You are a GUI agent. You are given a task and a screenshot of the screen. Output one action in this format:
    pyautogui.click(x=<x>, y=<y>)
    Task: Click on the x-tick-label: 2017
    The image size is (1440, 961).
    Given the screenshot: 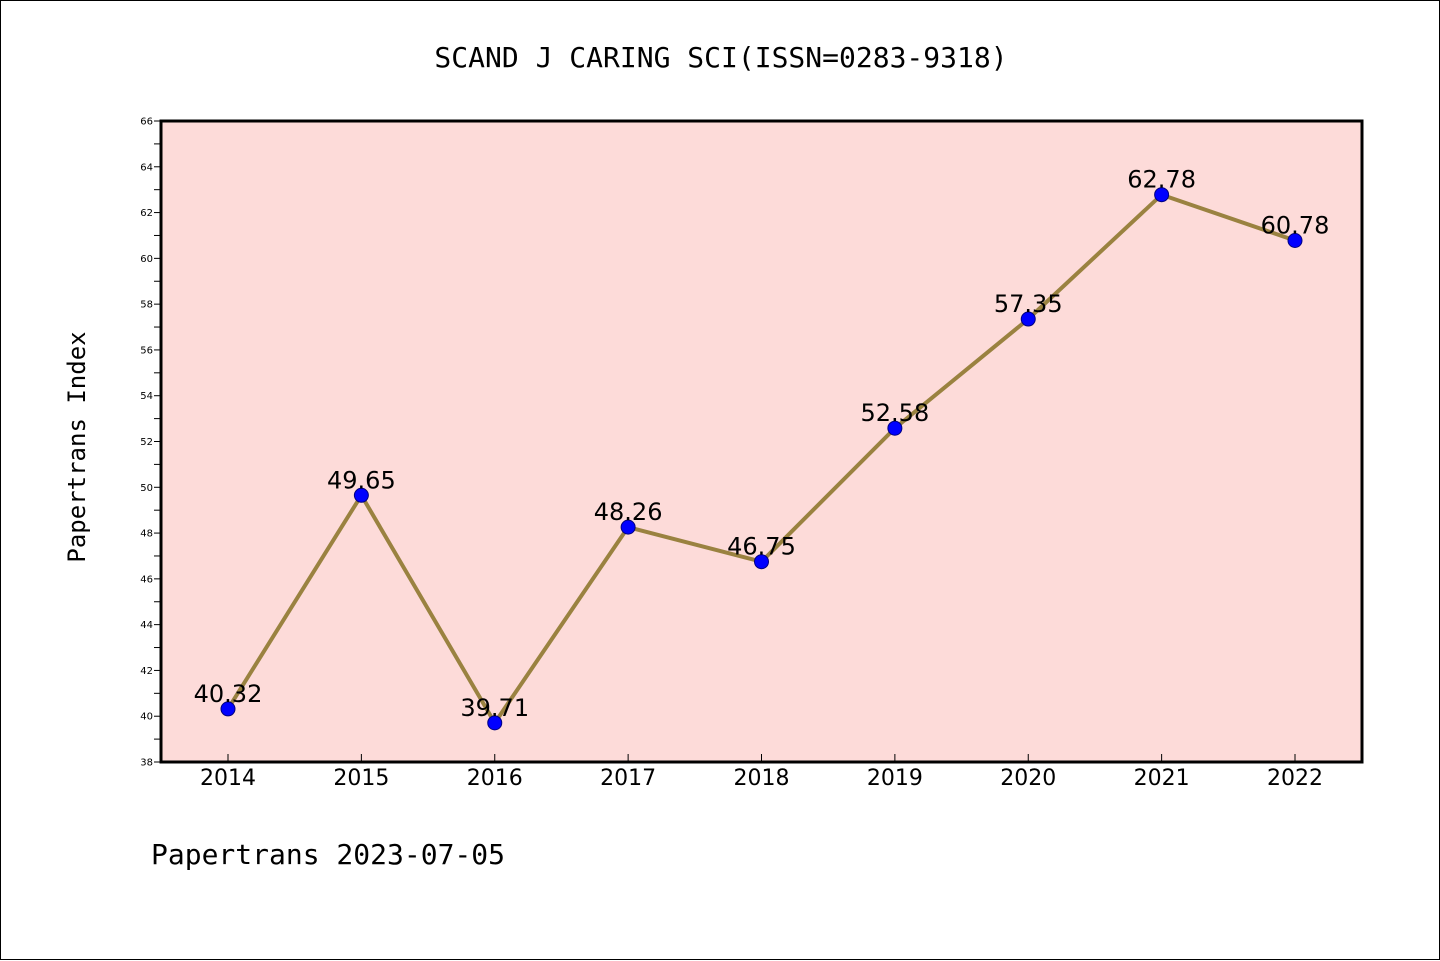 What is the action you would take?
    pyautogui.click(x=628, y=778)
    